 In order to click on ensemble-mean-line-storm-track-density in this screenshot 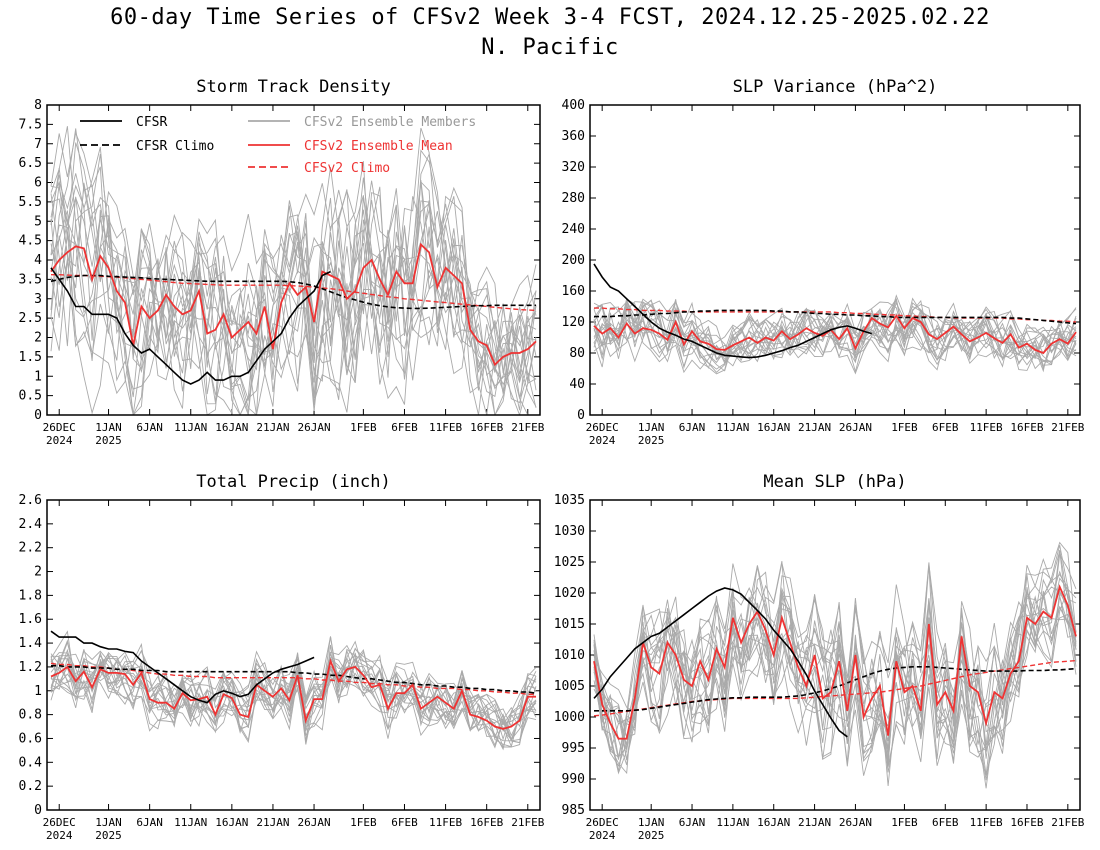, I will do `click(293, 304)`.